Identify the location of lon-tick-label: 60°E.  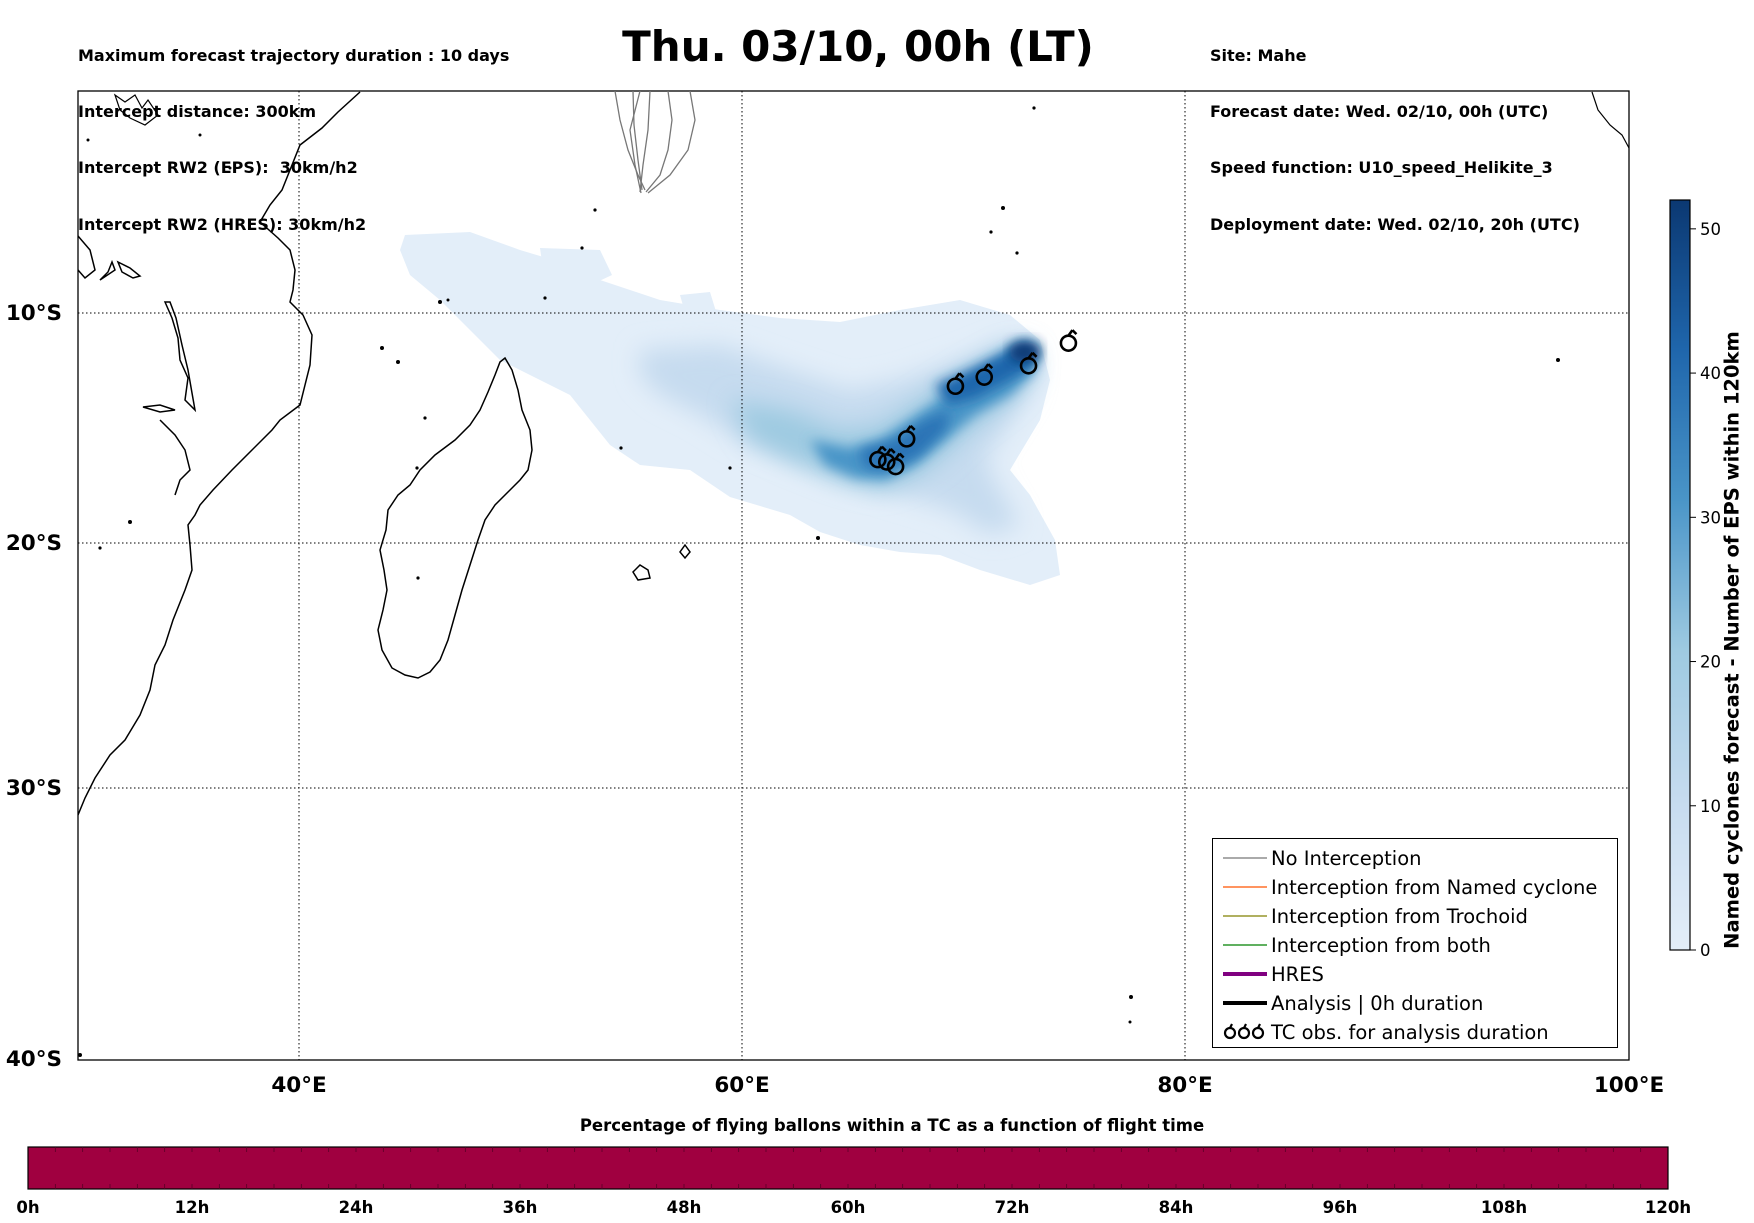
(741, 1085).